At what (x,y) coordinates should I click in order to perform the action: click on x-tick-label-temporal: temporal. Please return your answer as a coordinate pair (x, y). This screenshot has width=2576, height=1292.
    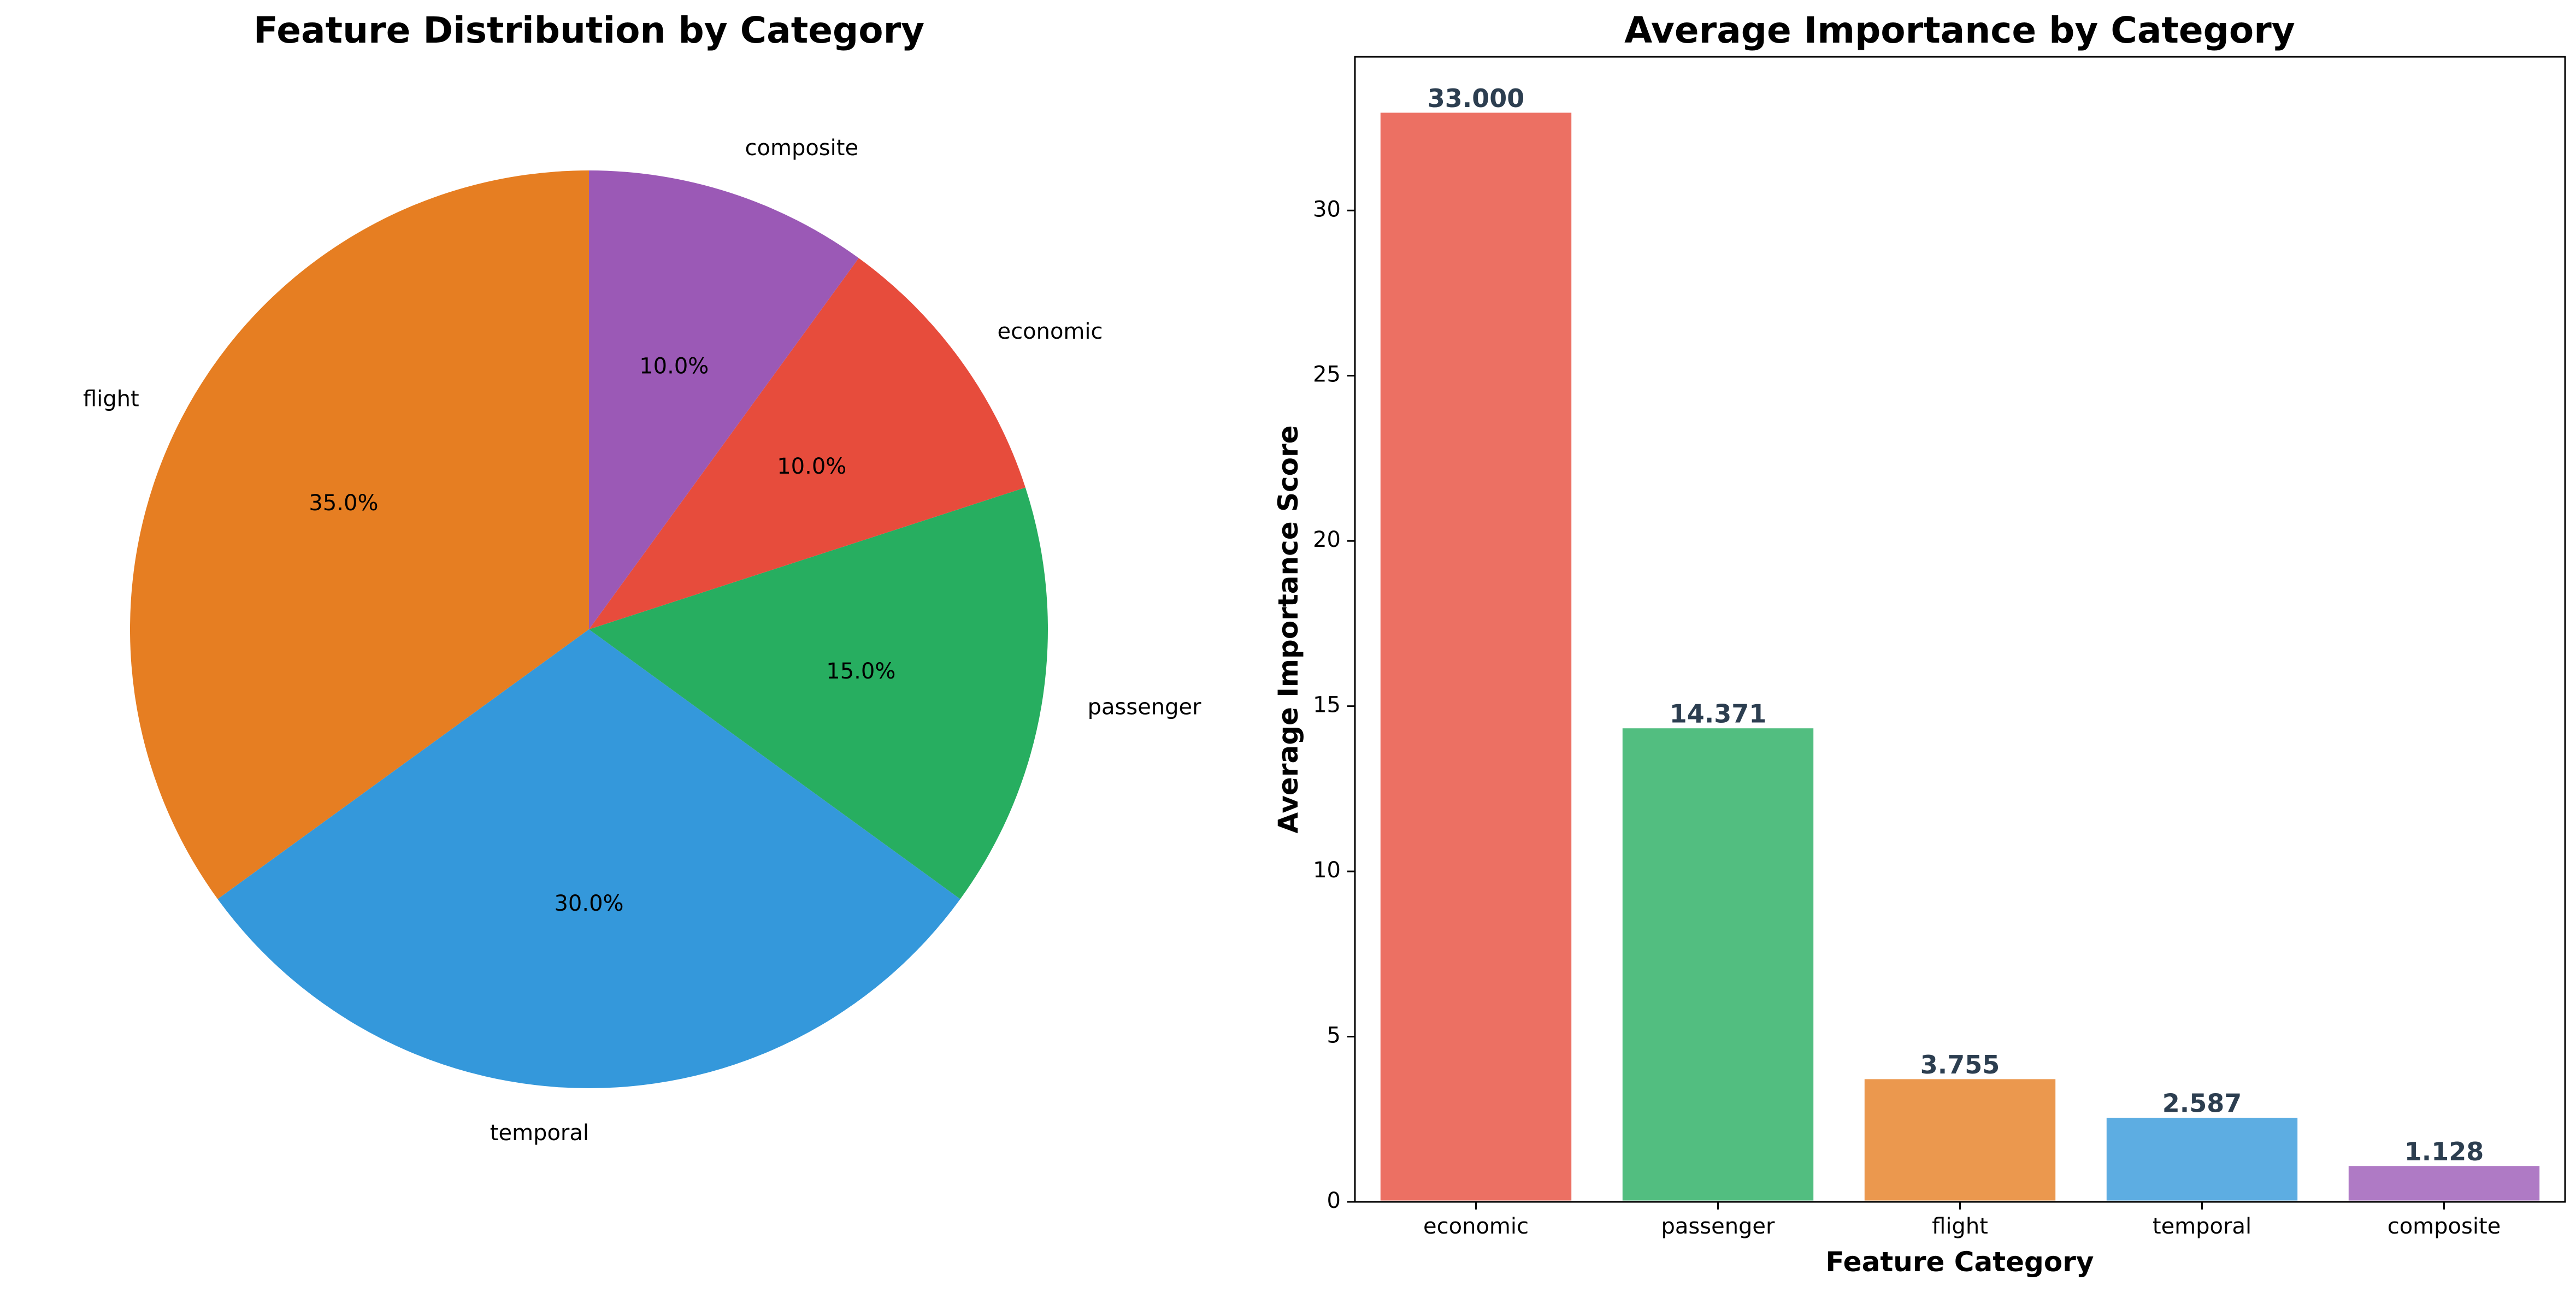
    Looking at the image, I should click on (2202, 1226).